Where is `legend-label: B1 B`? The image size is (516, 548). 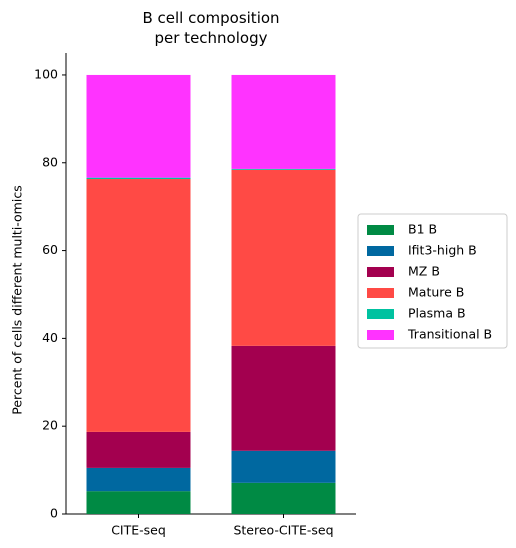 legend-label: B1 B is located at coordinates (422, 229).